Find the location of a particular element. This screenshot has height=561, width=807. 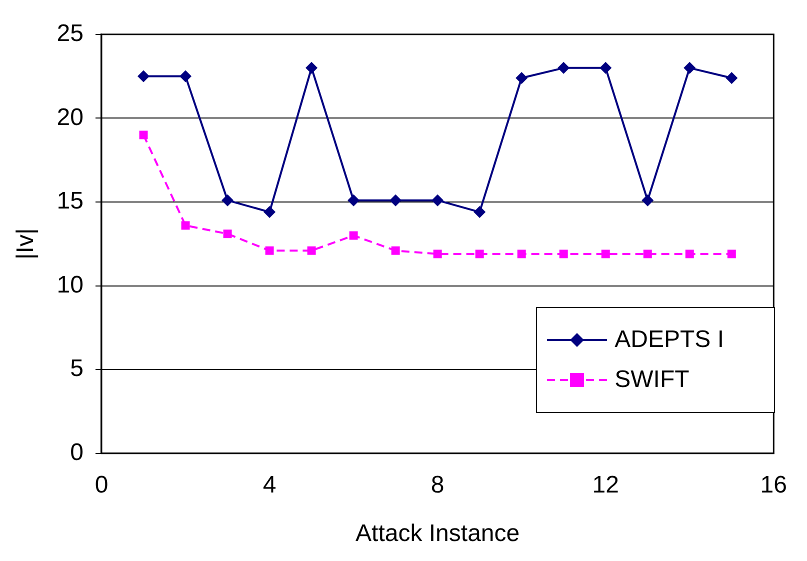

y-tick-label: 25 is located at coordinates (70, 34).